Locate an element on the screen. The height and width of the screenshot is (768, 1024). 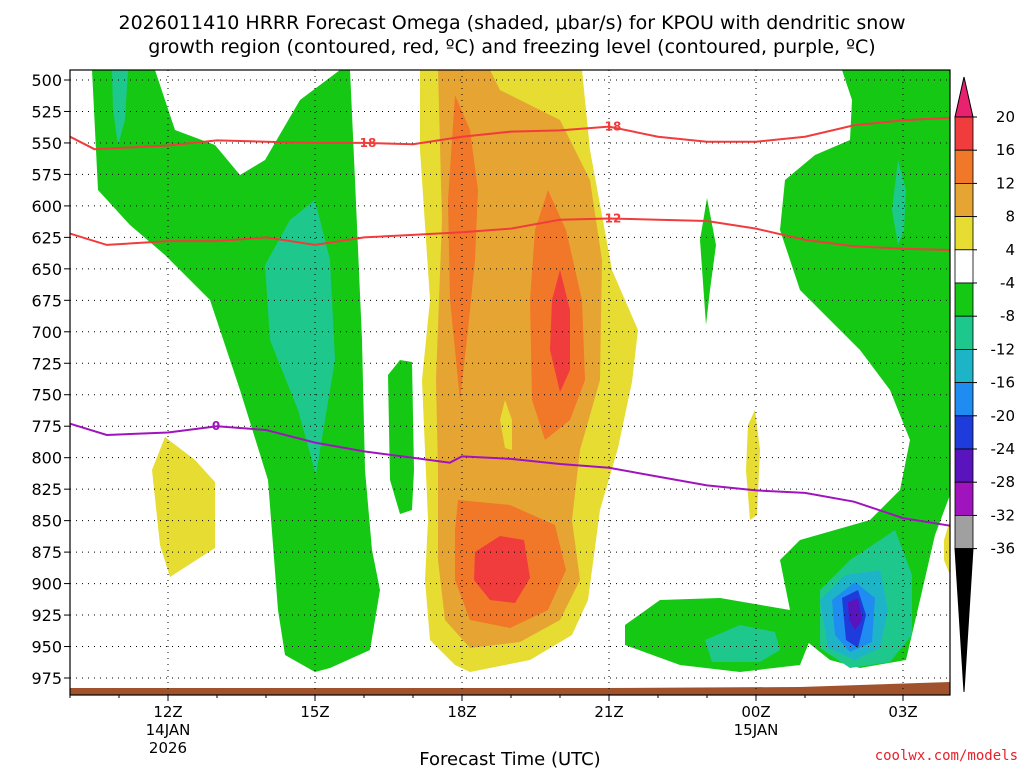
y-tick-label: 500 is located at coordinates (46, 80).